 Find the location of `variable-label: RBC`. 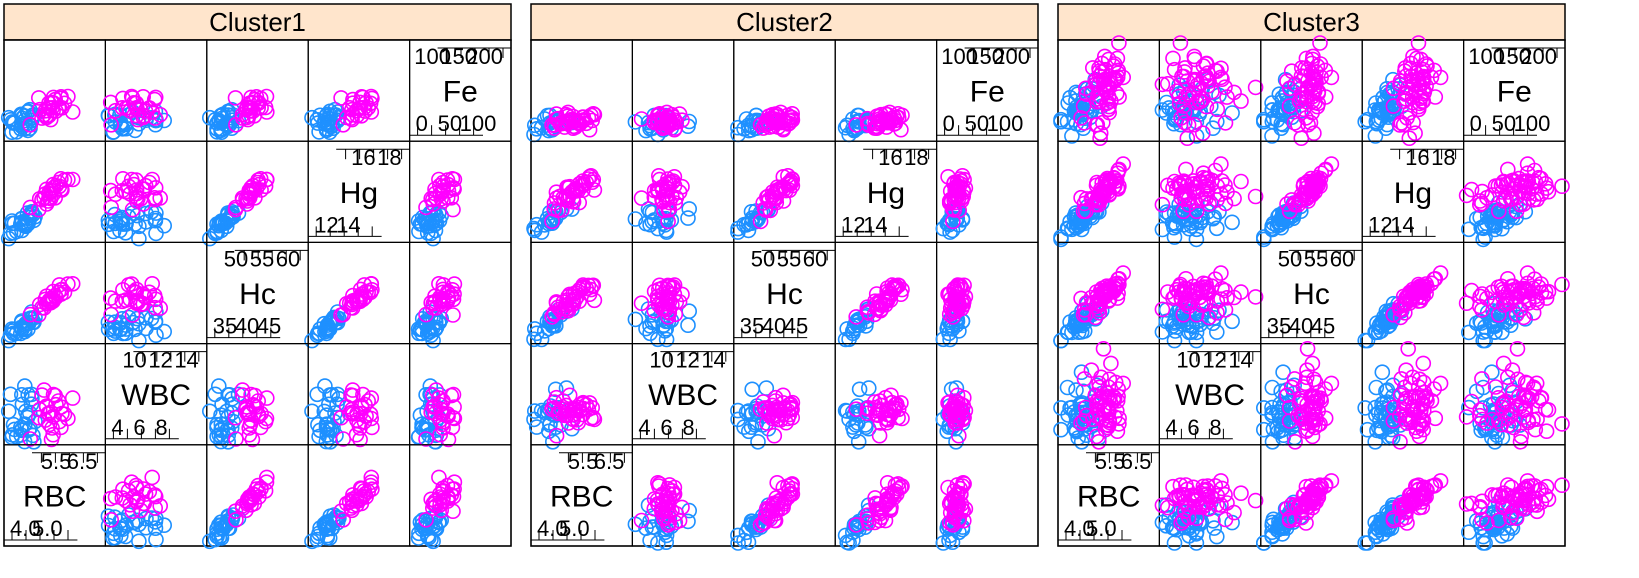

variable-label: RBC is located at coordinates (581, 496).